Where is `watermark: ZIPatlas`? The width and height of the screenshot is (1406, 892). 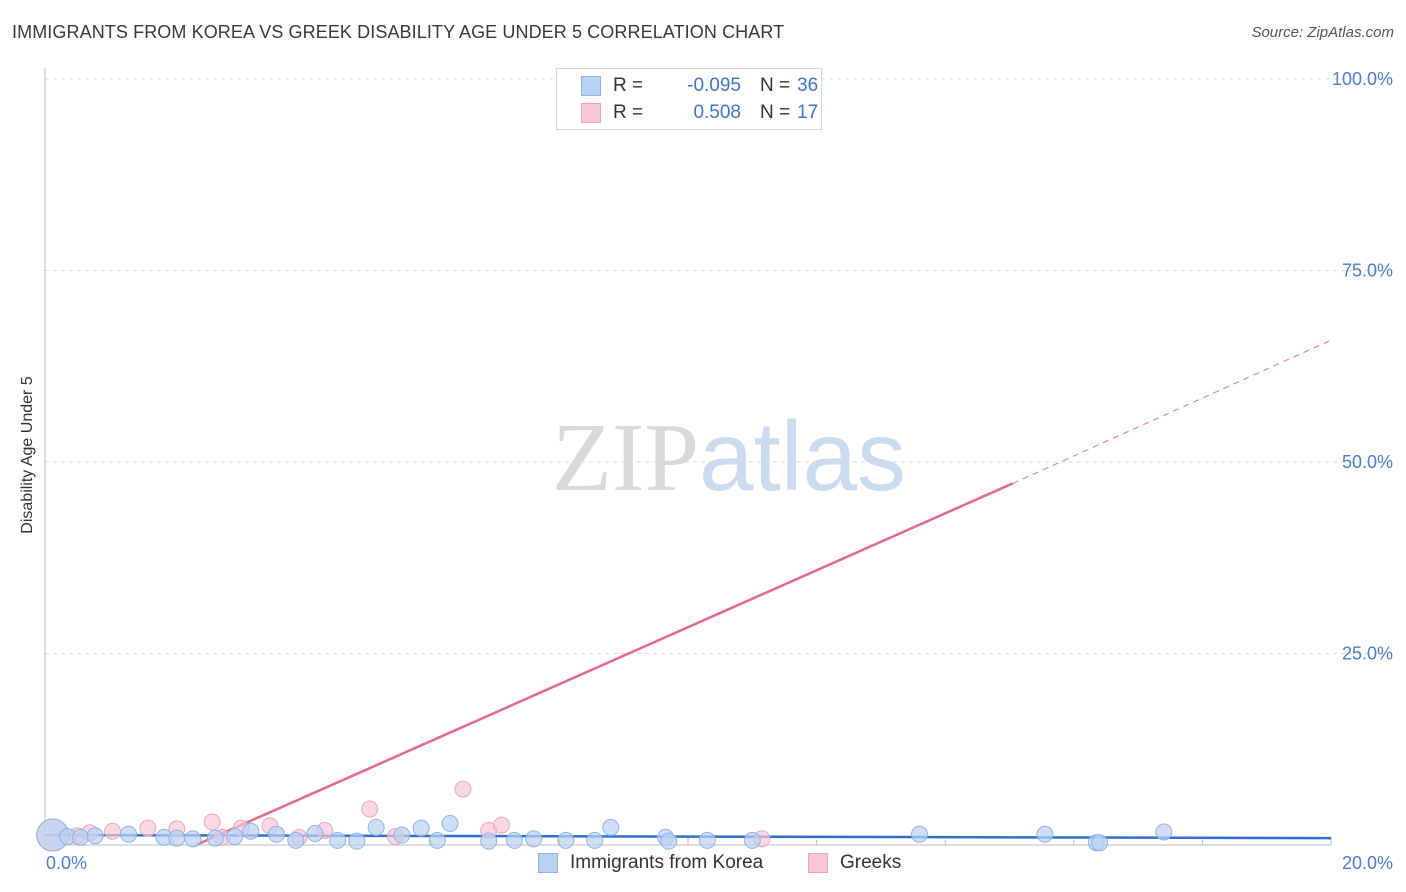 watermark: ZIPatlas is located at coordinates (729, 457).